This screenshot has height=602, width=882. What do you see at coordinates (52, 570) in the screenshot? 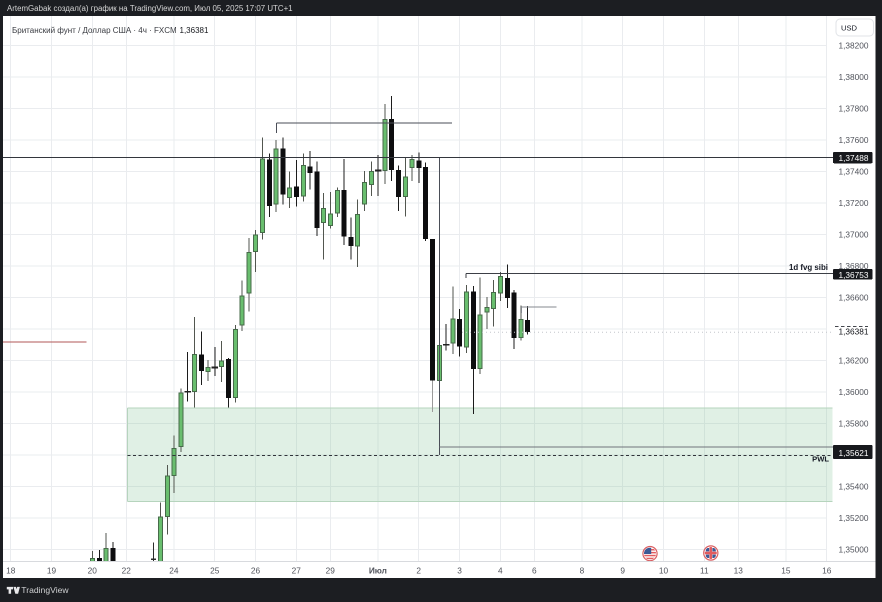
I see `svg-text: 19` at bounding box center [52, 570].